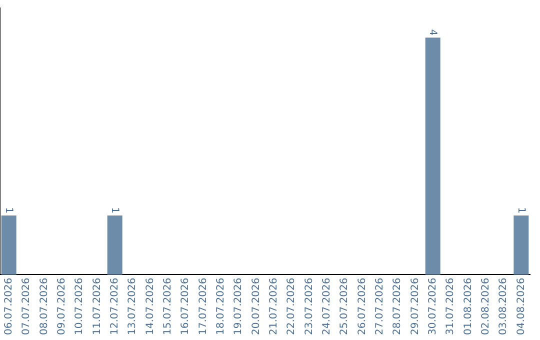 This screenshot has height=340, width=540. Describe the element at coordinates (326, 307) in the screenshot. I see `x-tick-label: 24.07.2026` at that location.